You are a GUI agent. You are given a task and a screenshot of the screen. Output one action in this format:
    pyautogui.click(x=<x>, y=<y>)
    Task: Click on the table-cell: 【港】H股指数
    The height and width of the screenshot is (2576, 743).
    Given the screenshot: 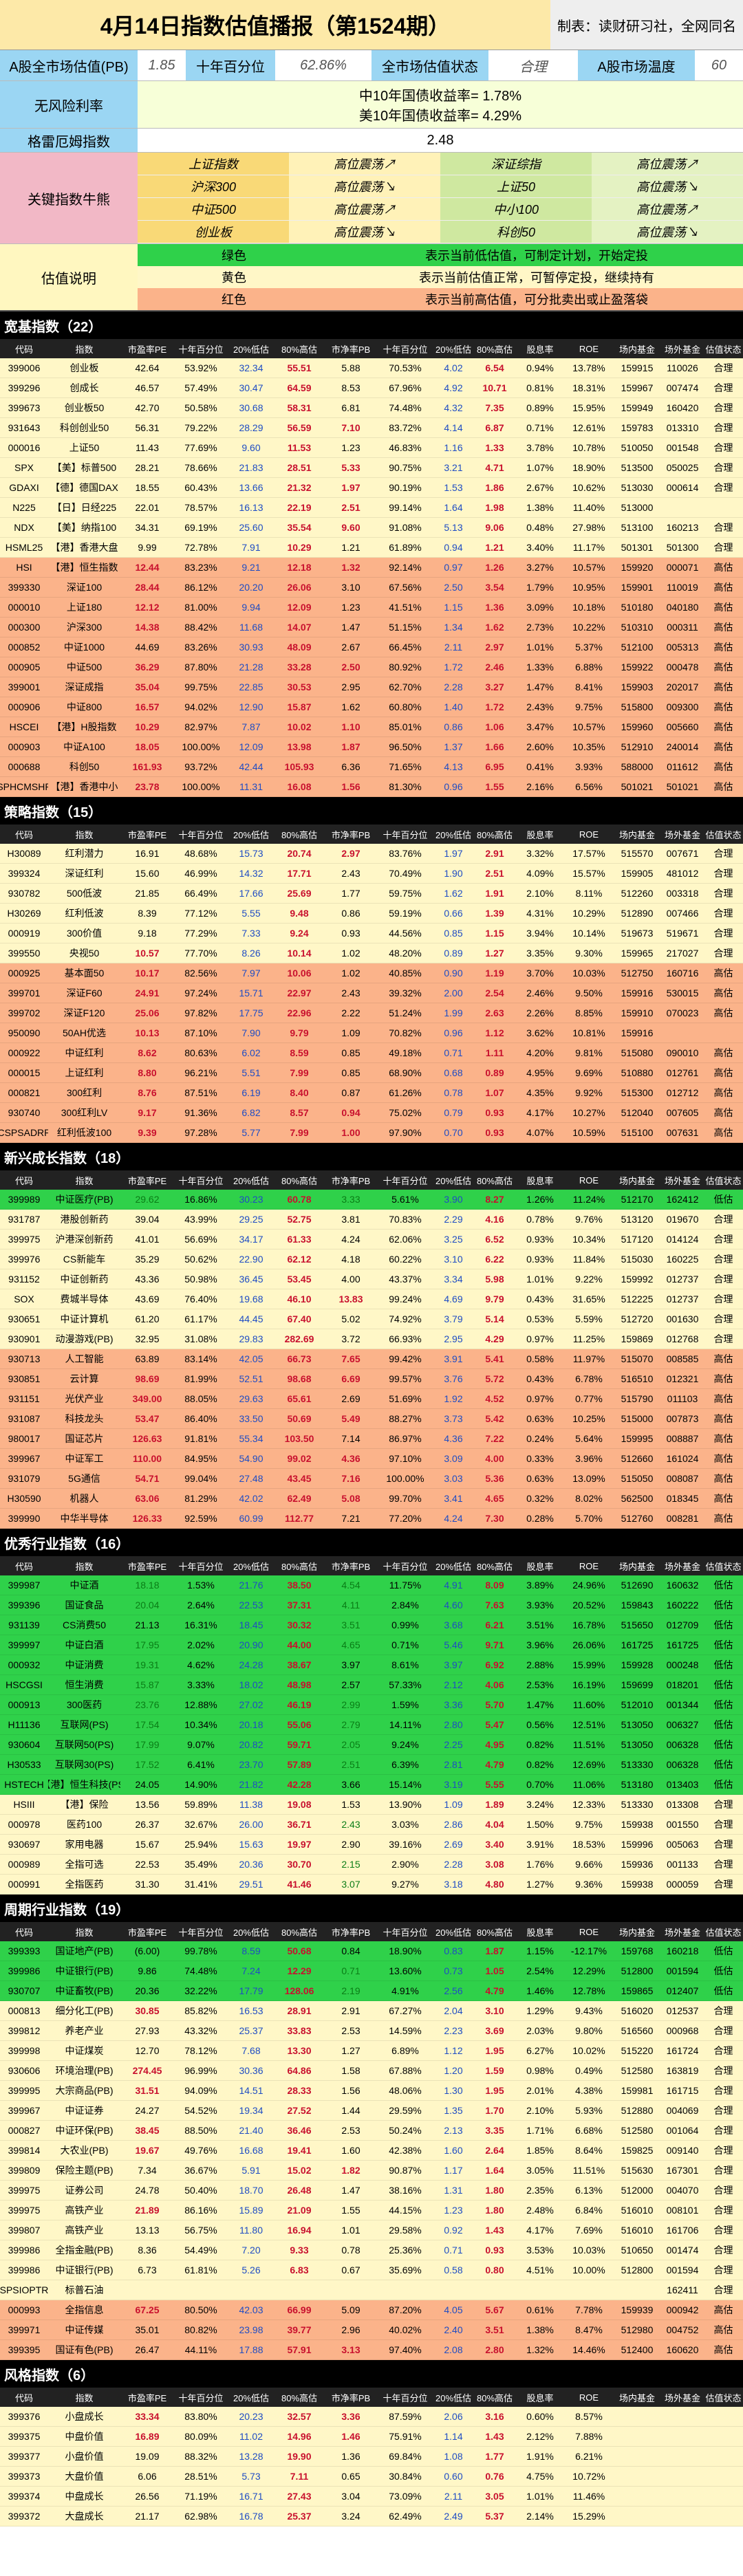 What is the action you would take?
    pyautogui.click(x=84, y=726)
    